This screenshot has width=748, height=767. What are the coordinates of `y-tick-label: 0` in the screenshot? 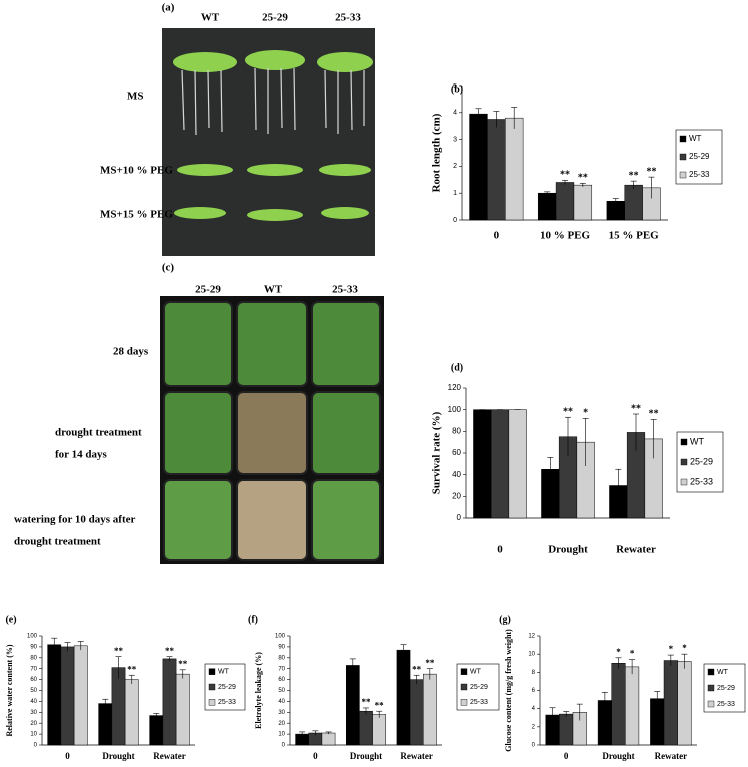 It's located at (534, 746).